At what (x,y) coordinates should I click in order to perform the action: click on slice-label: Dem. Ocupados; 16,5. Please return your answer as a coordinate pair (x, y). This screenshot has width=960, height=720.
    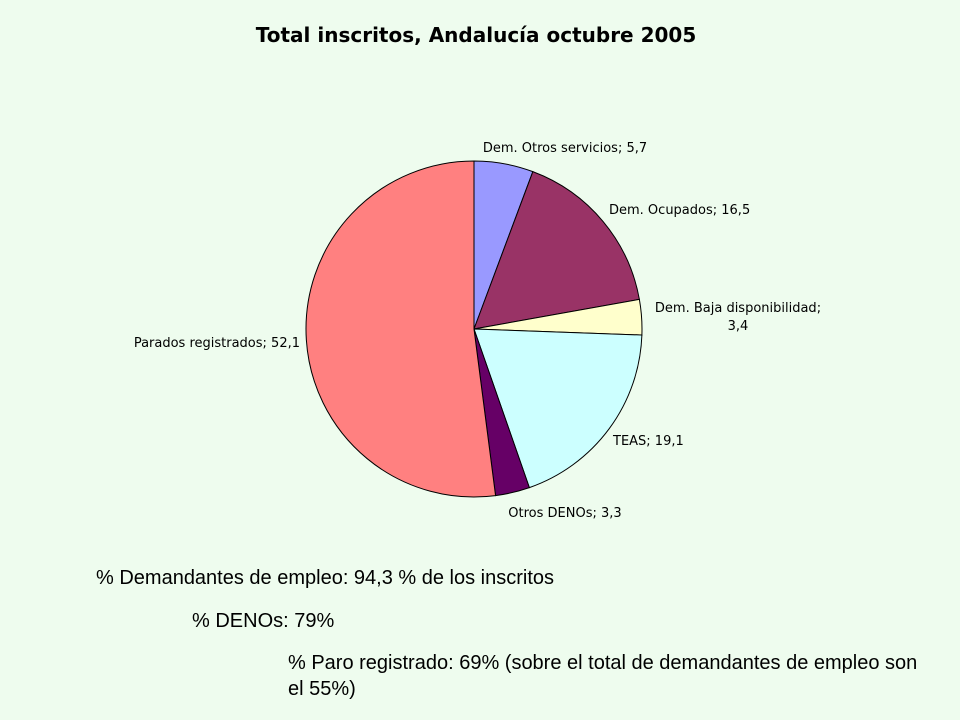
    Looking at the image, I should click on (679, 210).